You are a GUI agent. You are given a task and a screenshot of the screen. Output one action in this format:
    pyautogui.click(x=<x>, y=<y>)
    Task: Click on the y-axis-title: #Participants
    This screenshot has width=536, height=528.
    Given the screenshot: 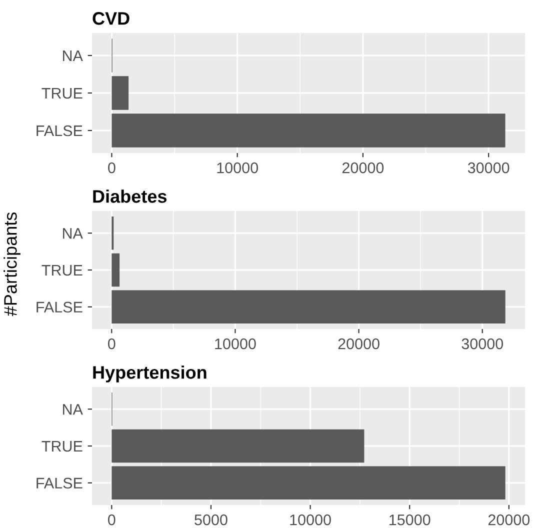 What is the action you would take?
    pyautogui.click(x=12, y=264)
    